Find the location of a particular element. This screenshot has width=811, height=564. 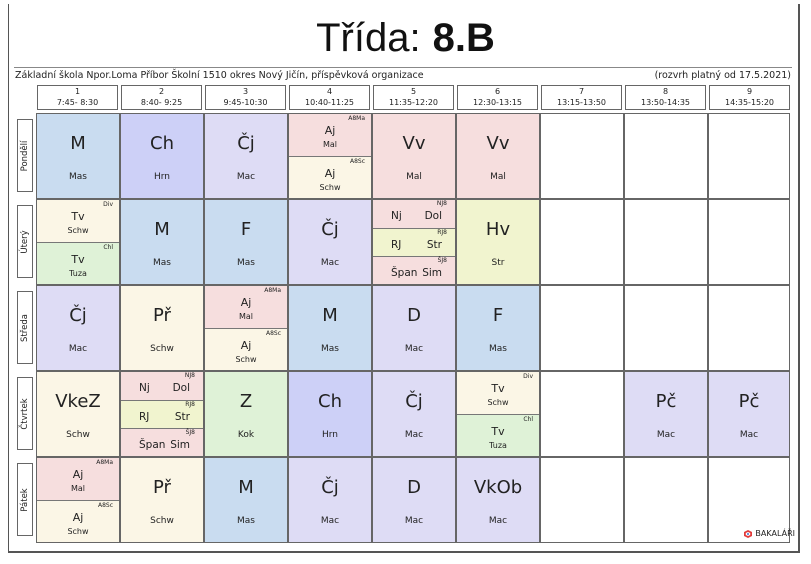

hour-number: 2 is located at coordinates (161, 91).